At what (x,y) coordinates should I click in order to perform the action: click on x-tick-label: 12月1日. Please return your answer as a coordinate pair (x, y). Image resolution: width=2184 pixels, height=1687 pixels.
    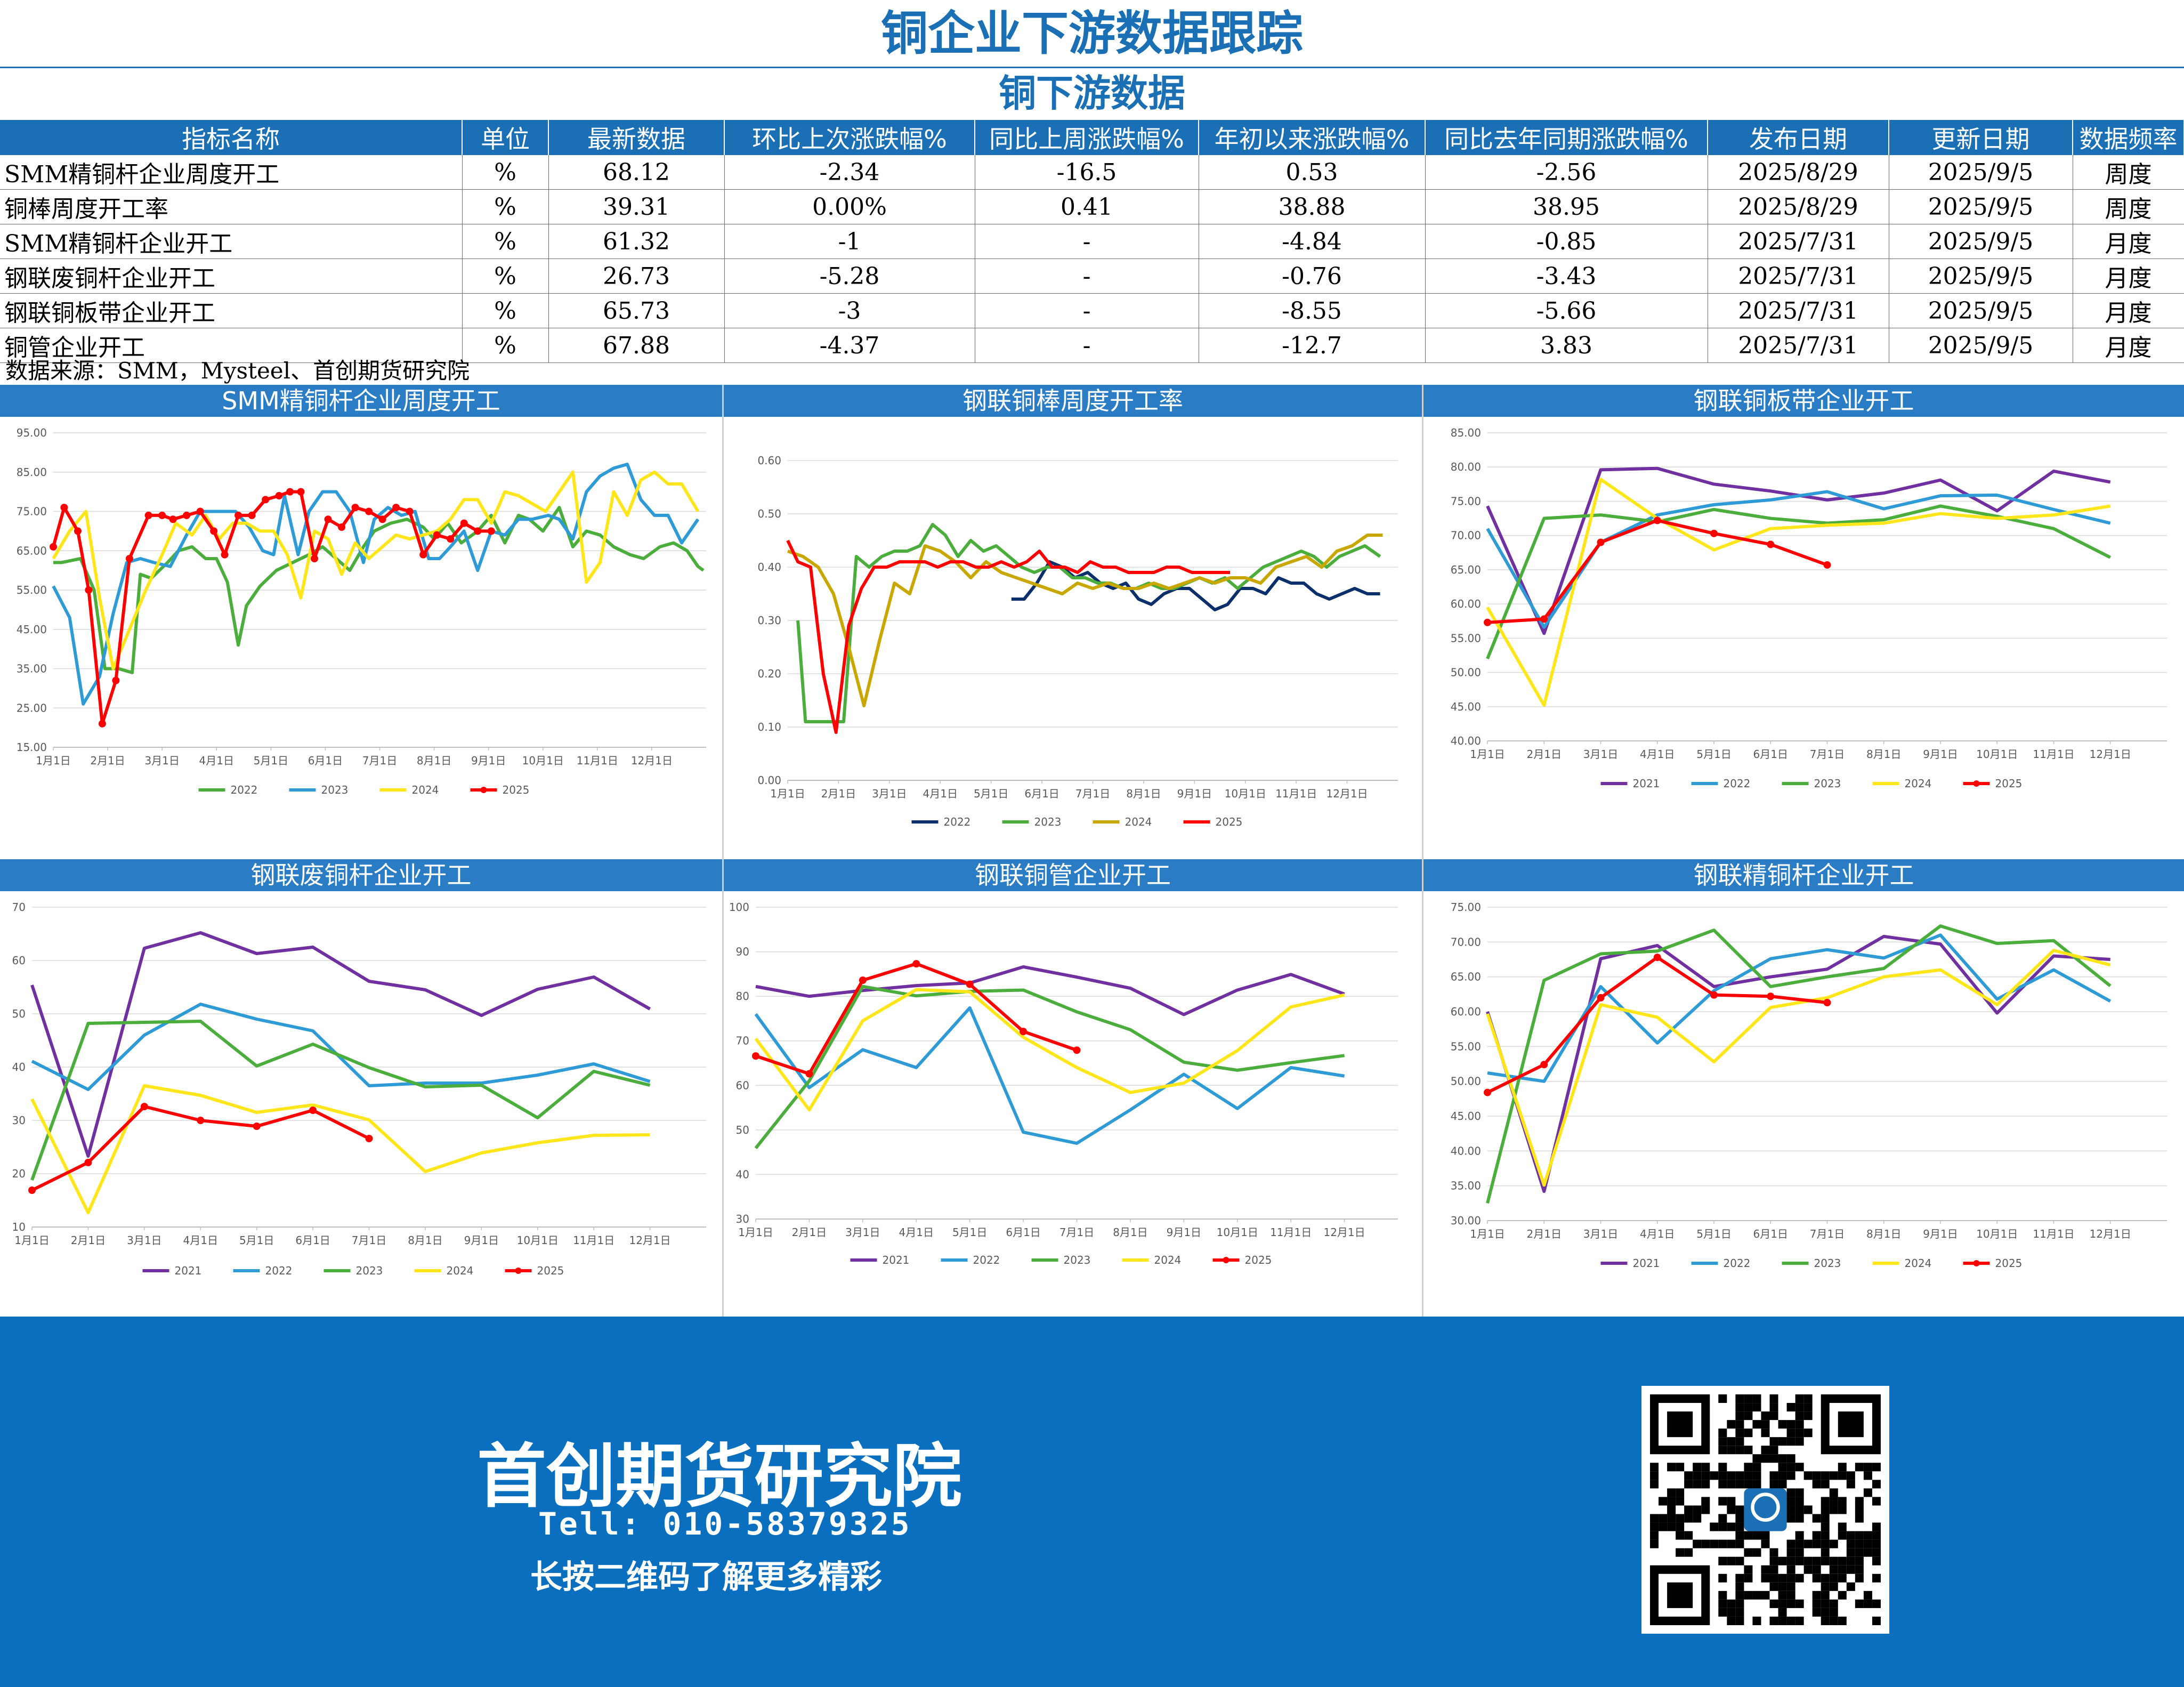
    Looking at the image, I should click on (2110, 754).